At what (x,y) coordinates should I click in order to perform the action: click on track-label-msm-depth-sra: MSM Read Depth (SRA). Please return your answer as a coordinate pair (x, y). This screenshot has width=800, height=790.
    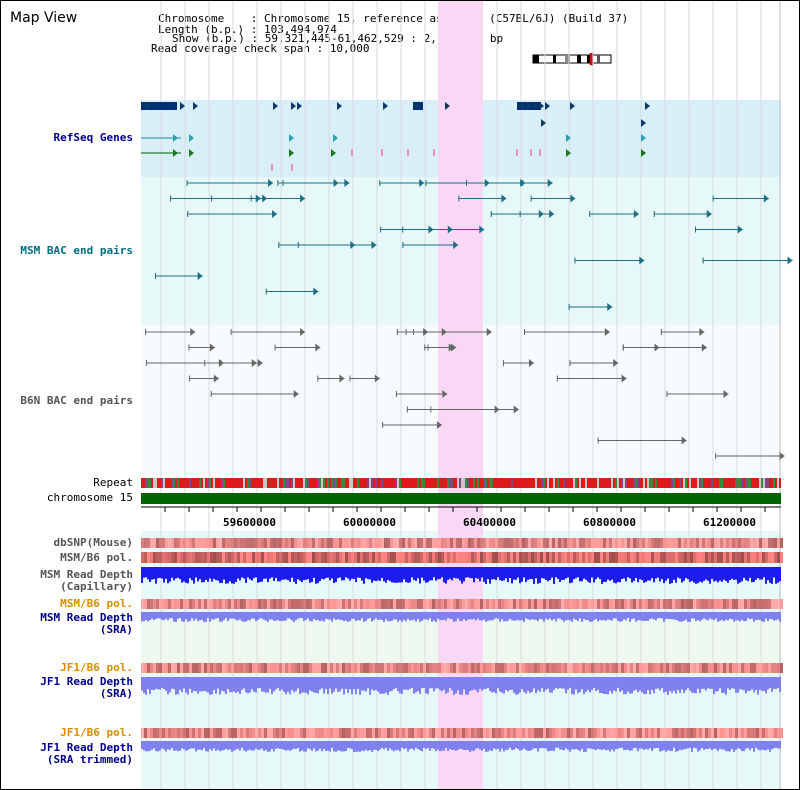
    Looking at the image, I should click on (86, 624).